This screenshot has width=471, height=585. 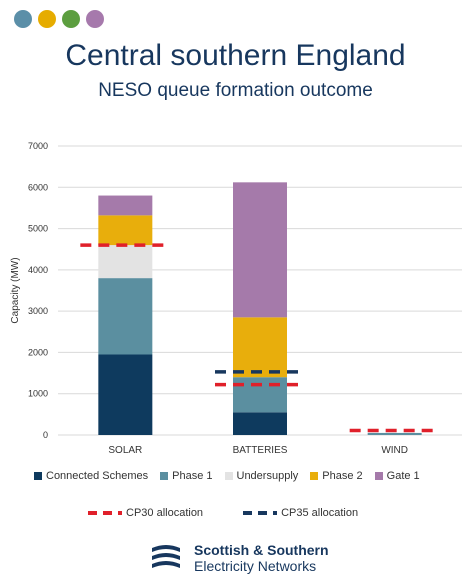 I want to click on dot-yellow, so click(x=47, y=19).